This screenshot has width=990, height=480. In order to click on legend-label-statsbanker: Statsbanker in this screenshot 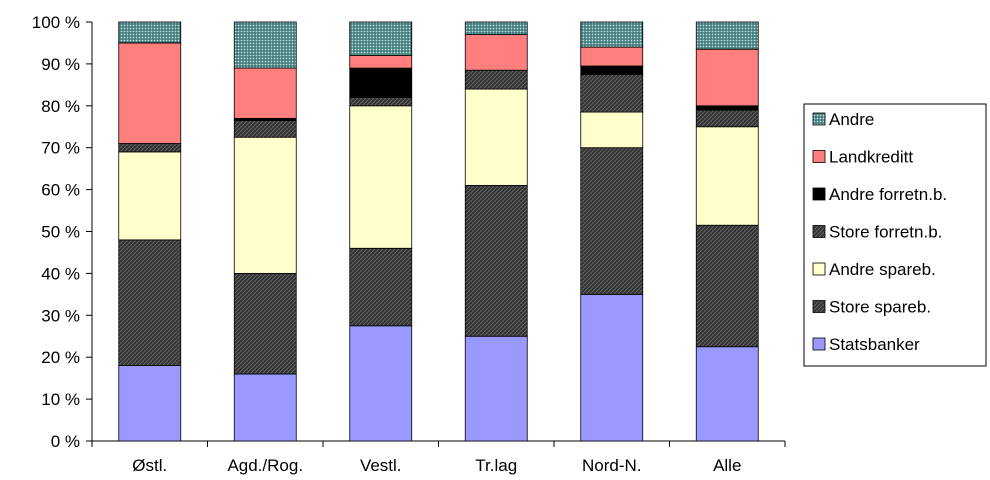, I will do `click(874, 344)`.